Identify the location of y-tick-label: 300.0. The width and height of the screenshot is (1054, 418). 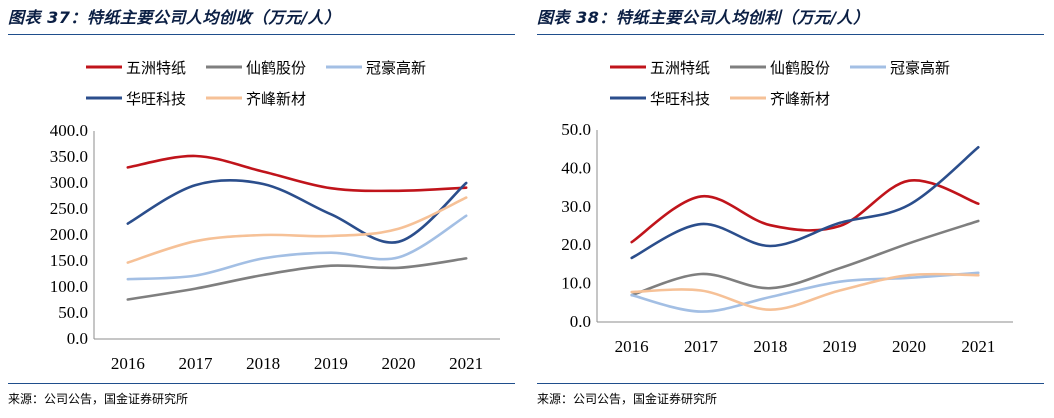
(69, 182).